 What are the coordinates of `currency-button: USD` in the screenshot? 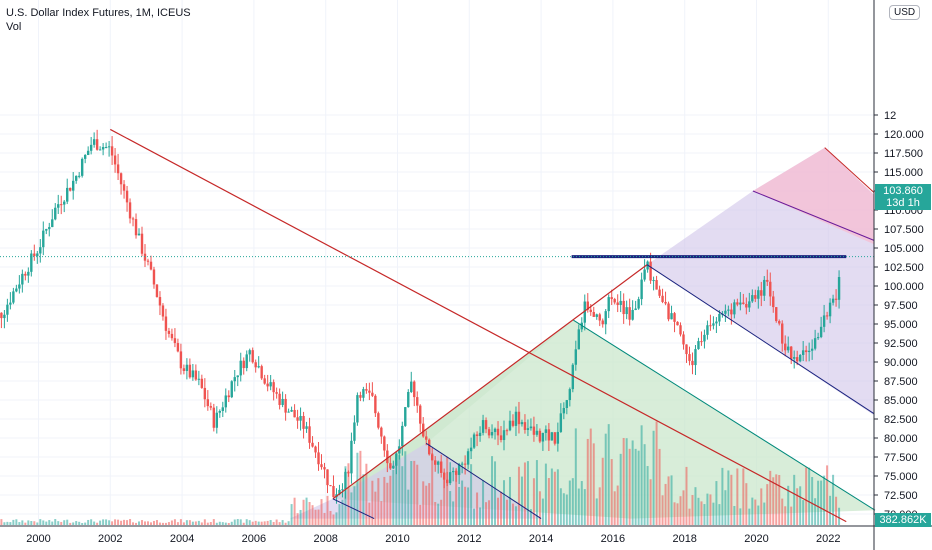 It's located at (905, 12).